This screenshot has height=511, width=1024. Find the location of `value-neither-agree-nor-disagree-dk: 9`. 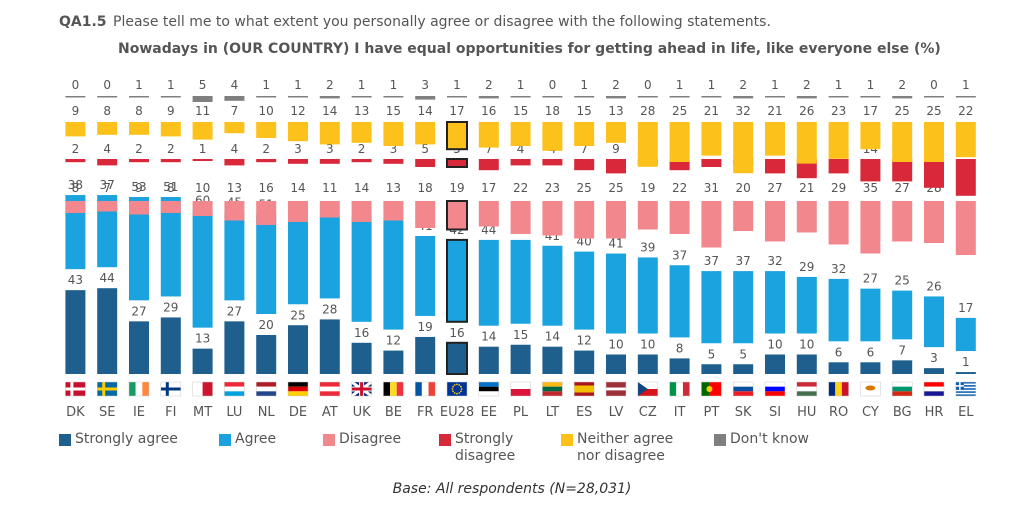

value-neither-agree-nor-disagree-dk: 9 is located at coordinates (76, 111).